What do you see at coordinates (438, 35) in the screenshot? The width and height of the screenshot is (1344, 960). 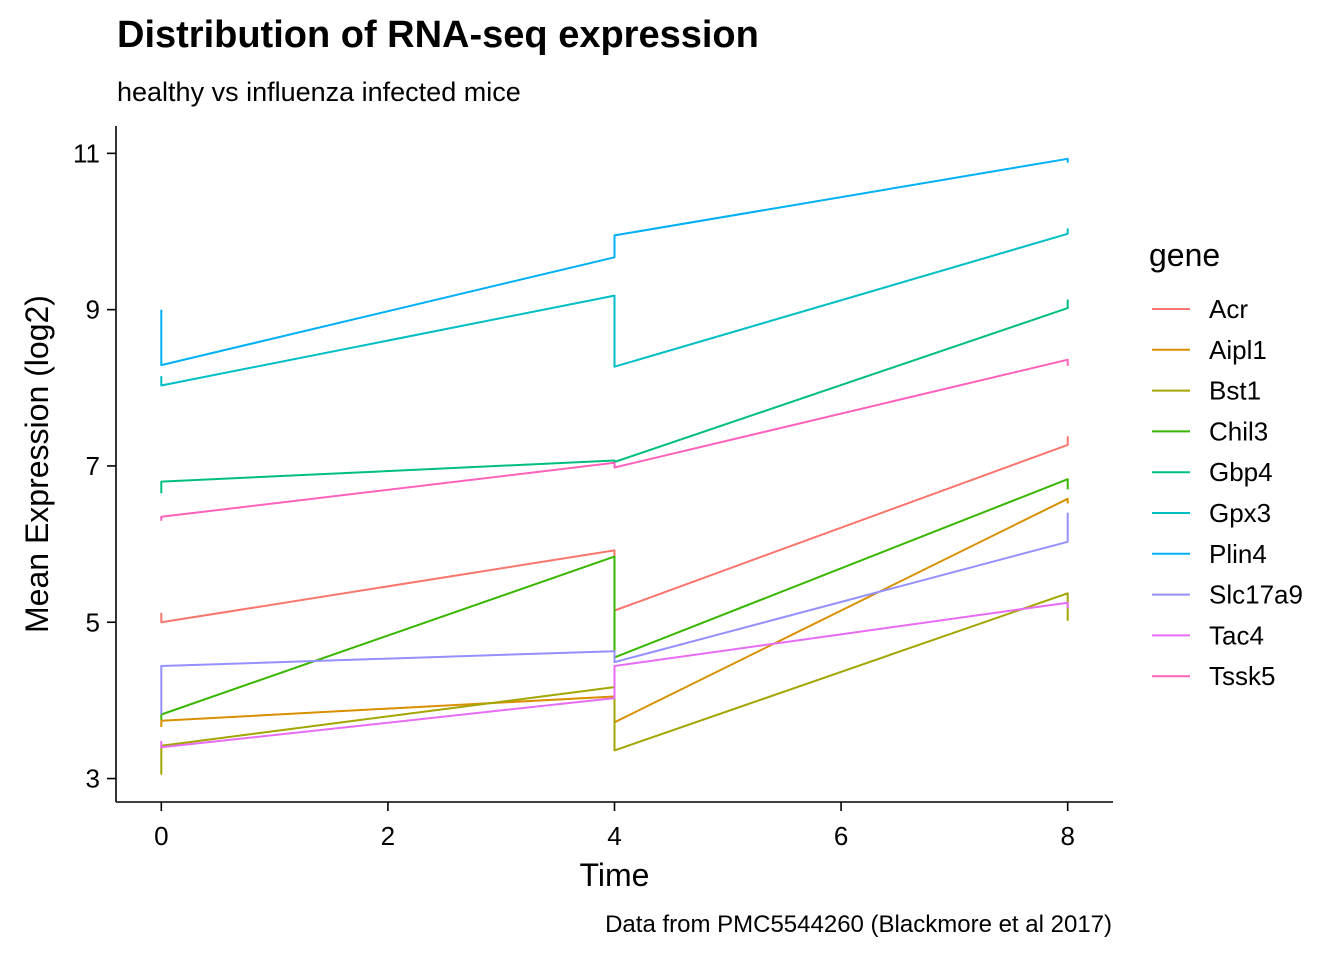 I see `chart-title: Distribution of RNA-seq expression` at bounding box center [438, 35].